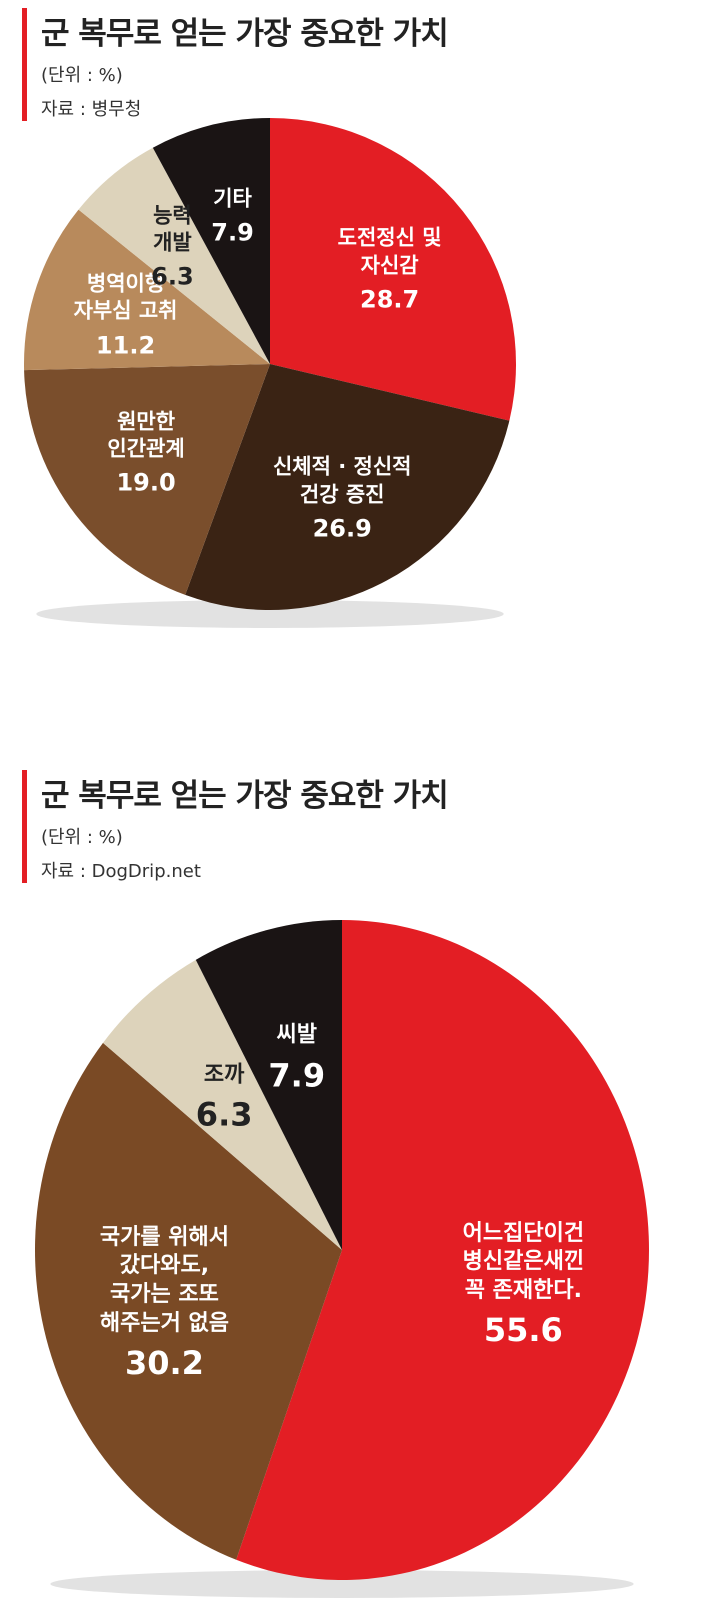 Image resolution: width=720 pixels, height=1600 pixels. What do you see at coordinates (146, 435) in the screenshot?
I see `slice-name: 원만한 인간관계` at bounding box center [146, 435].